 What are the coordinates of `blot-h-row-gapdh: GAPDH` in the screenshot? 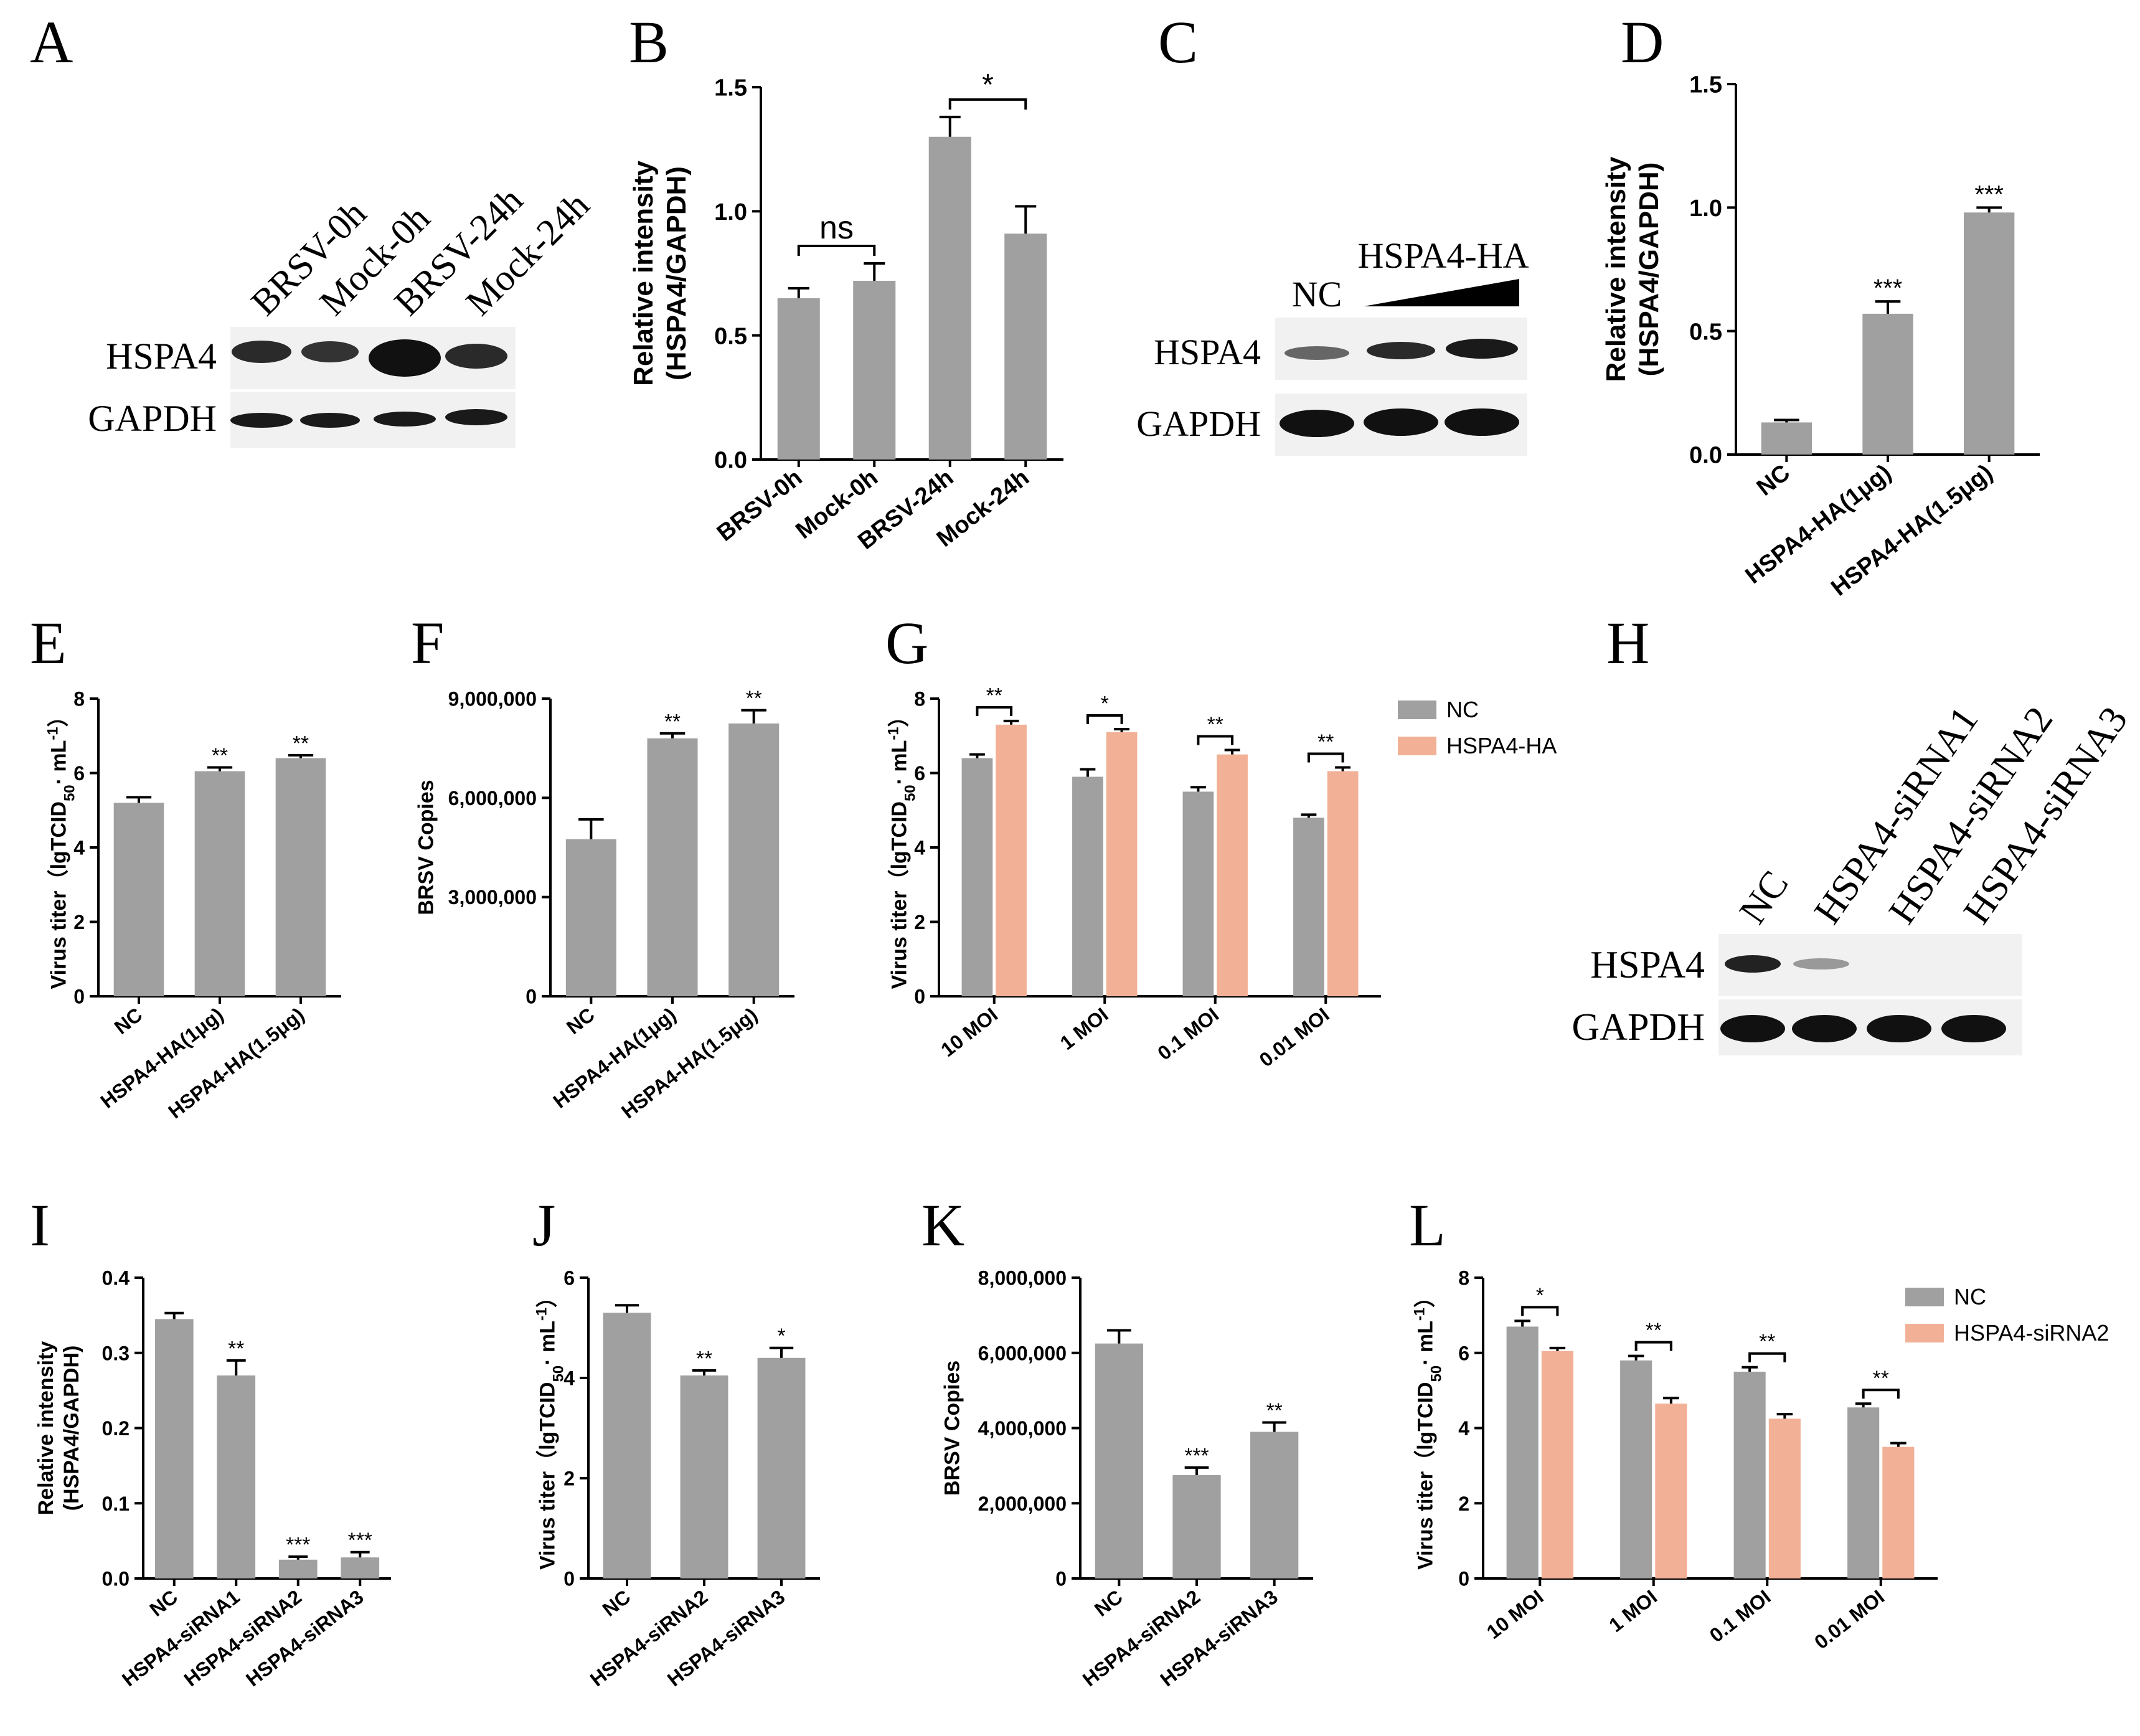 It's located at (1638, 1027).